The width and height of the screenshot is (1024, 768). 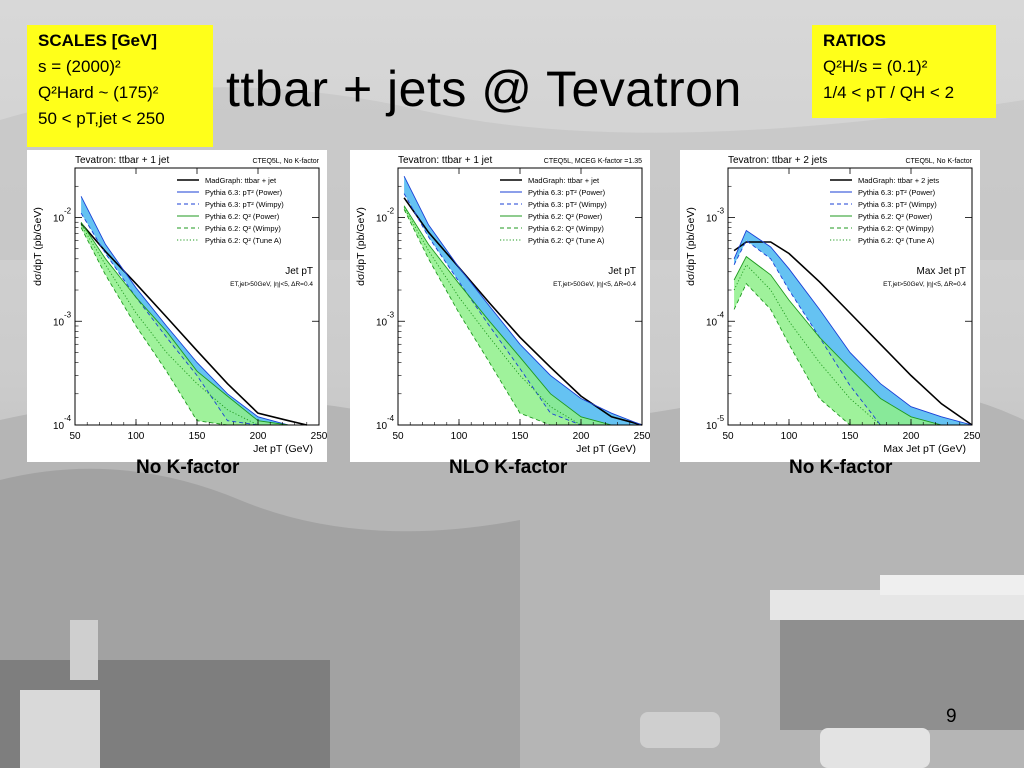 I want to click on y-tick-exponent: -5, so click(x=721, y=418).